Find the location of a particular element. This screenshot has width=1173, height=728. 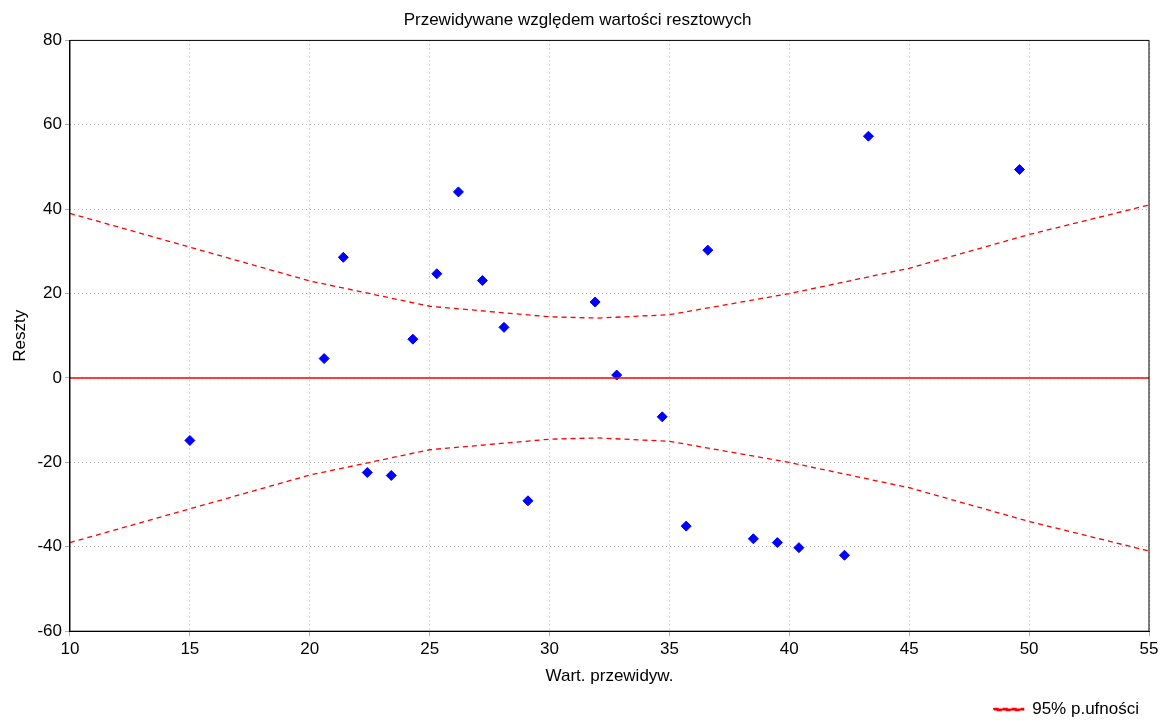

x-tick-label: 15 is located at coordinates (190, 649).